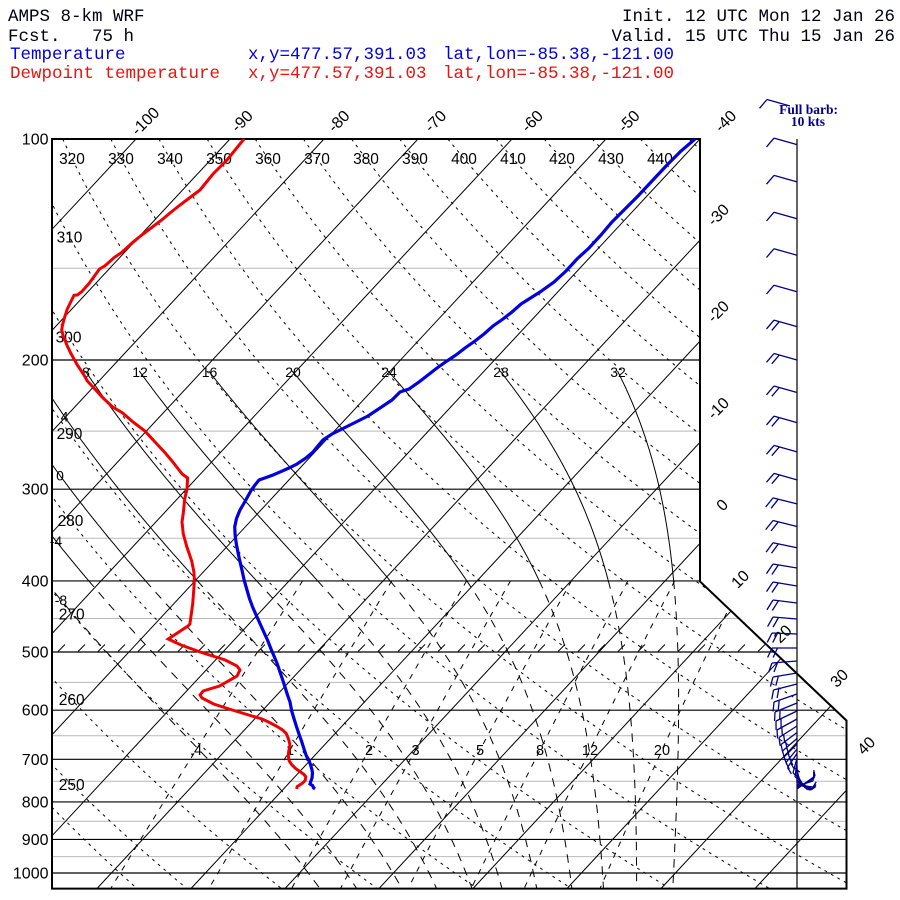  I want to click on svg-text: 370, so click(317, 159).